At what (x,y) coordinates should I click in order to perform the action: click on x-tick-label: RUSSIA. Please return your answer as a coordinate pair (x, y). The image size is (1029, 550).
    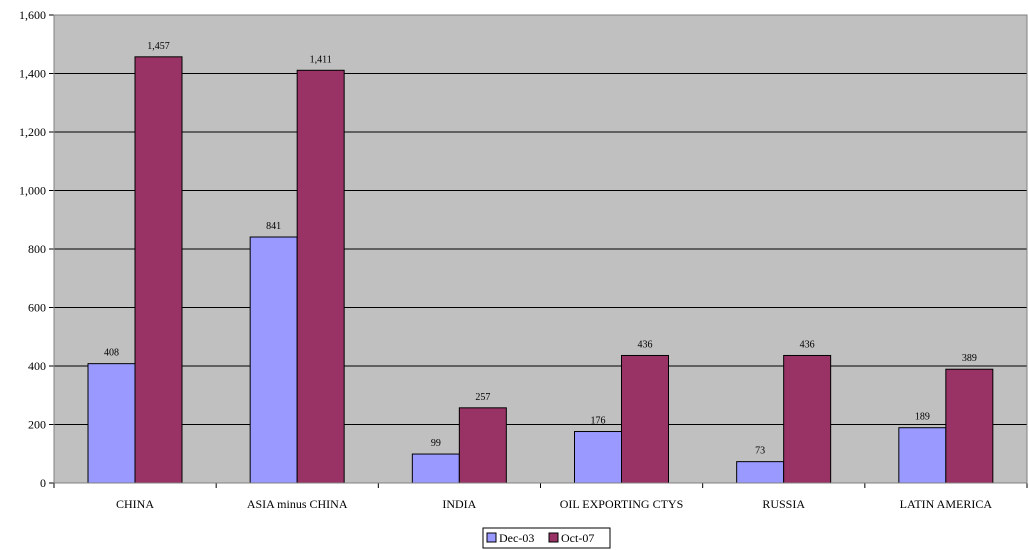
    Looking at the image, I should click on (783, 504).